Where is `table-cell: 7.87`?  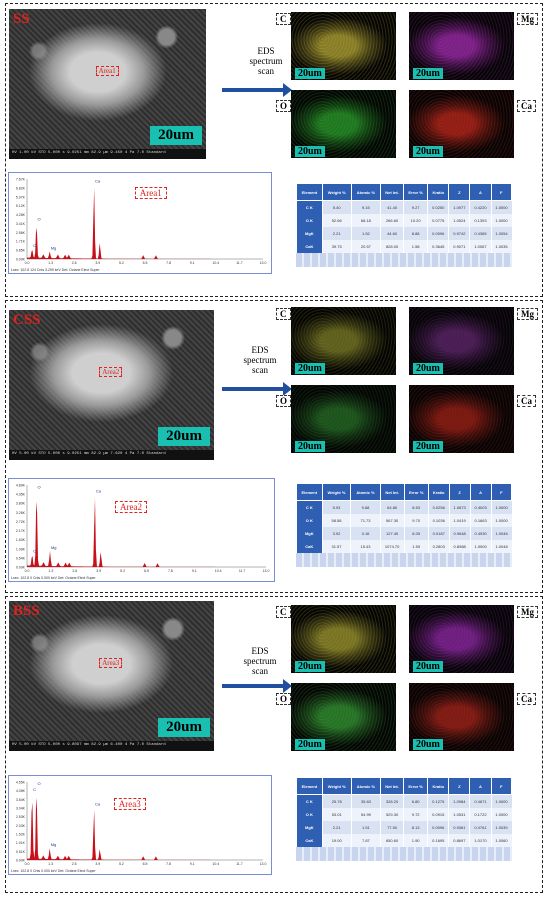 table-cell: 7.87 is located at coordinates (365, 840).